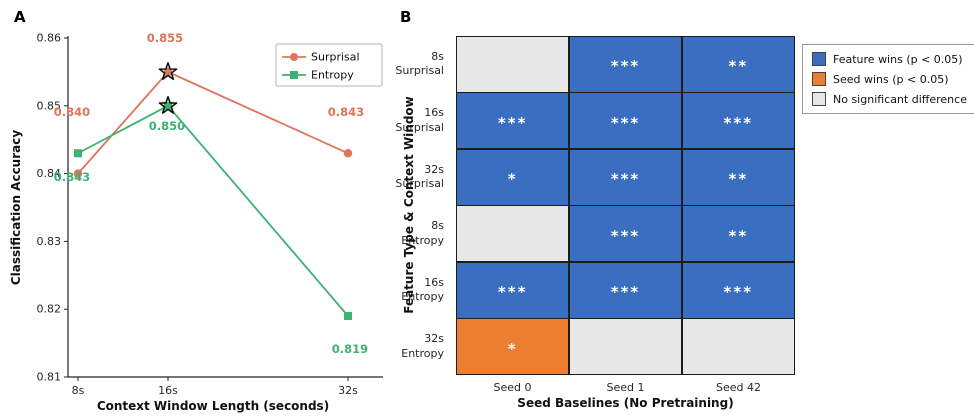  I want to click on x-tick-label: 8s, so click(78, 390).